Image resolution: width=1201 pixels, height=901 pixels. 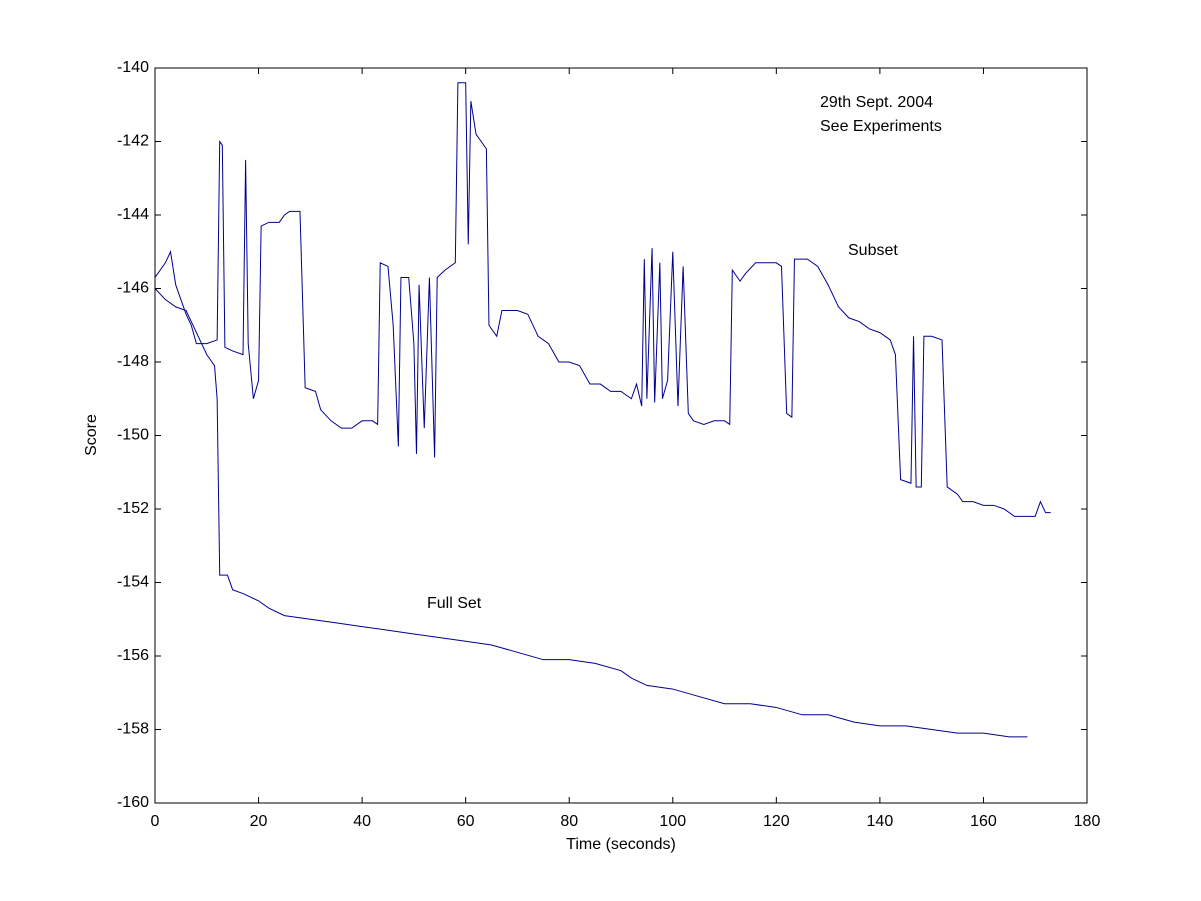 I want to click on y-tick-label: -156, so click(x=133, y=655).